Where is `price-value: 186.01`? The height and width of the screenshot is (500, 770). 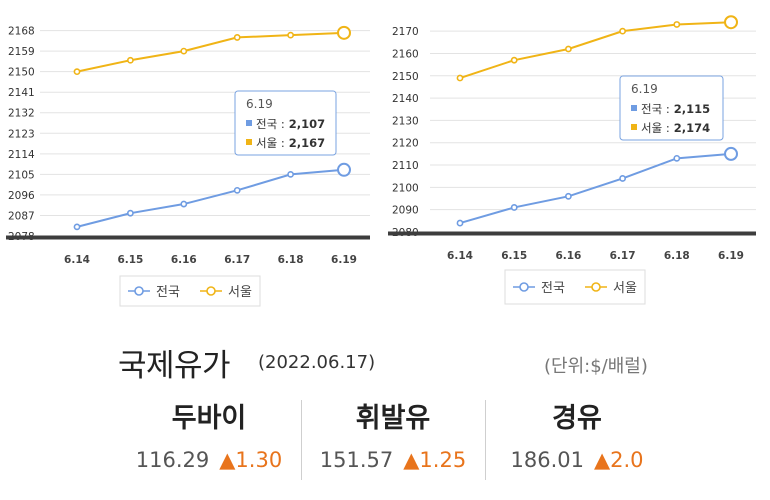 price-value: 186.01 is located at coordinates (547, 460).